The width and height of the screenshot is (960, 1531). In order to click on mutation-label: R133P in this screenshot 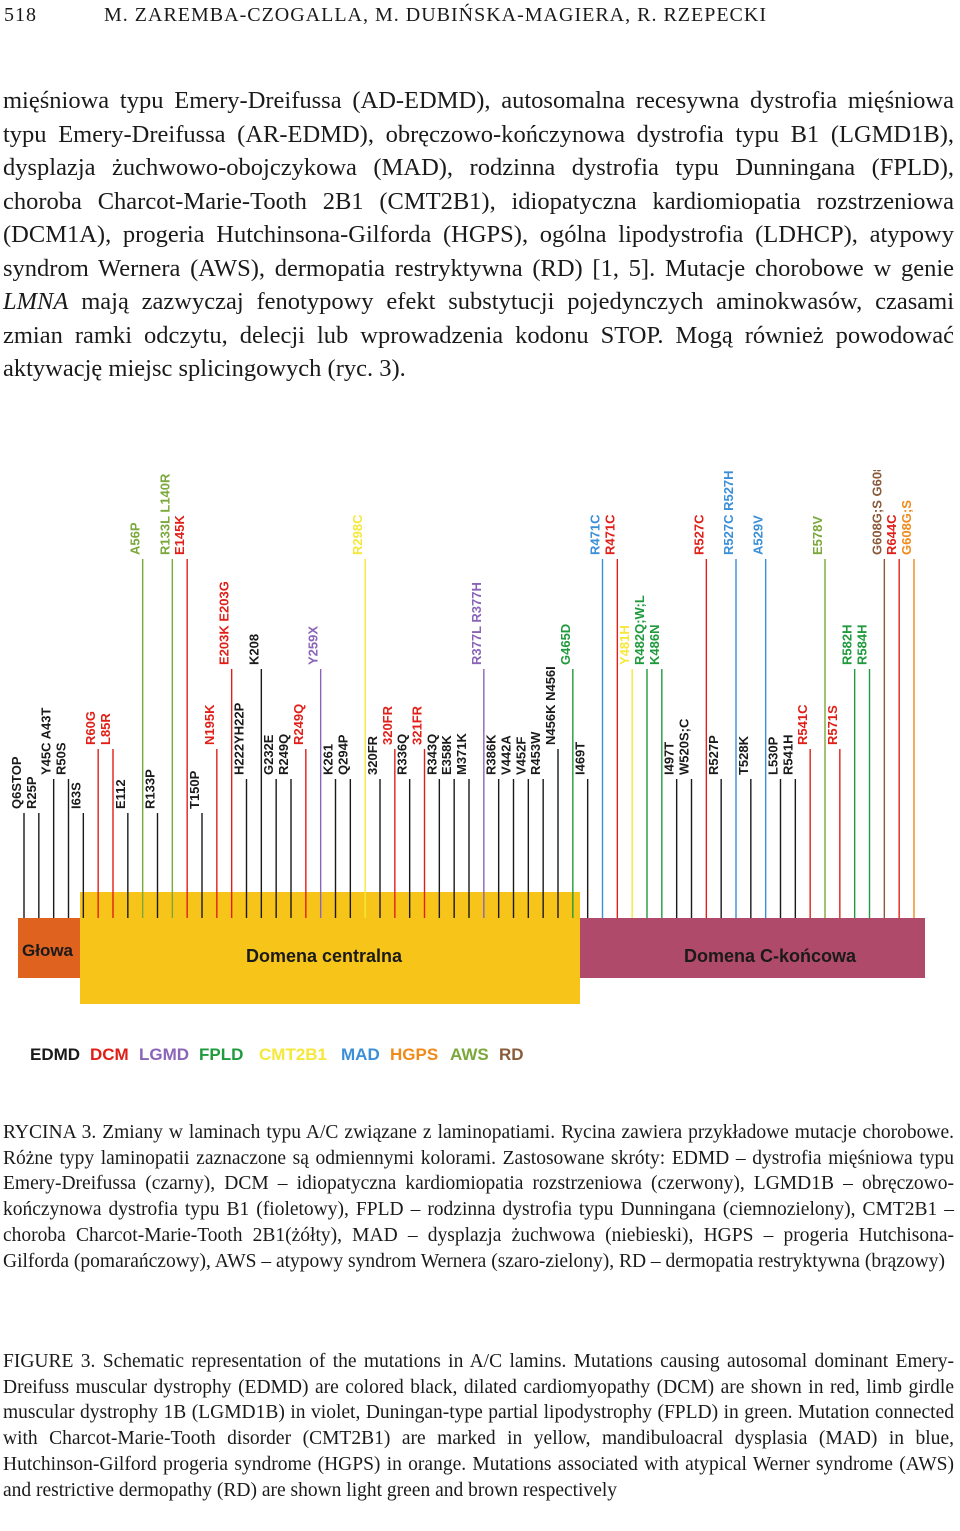, I will do `click(150, 789)`.